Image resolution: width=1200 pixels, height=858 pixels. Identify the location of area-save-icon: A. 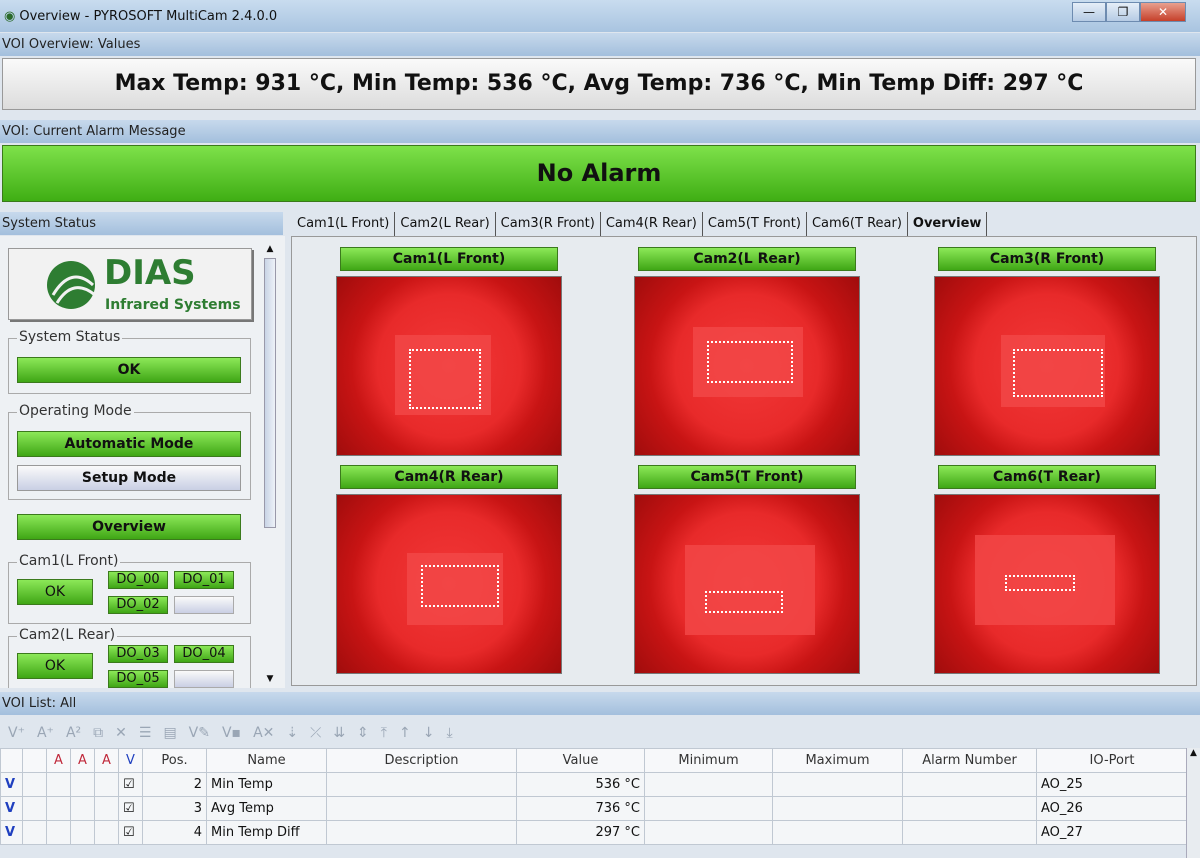
(58, 760).